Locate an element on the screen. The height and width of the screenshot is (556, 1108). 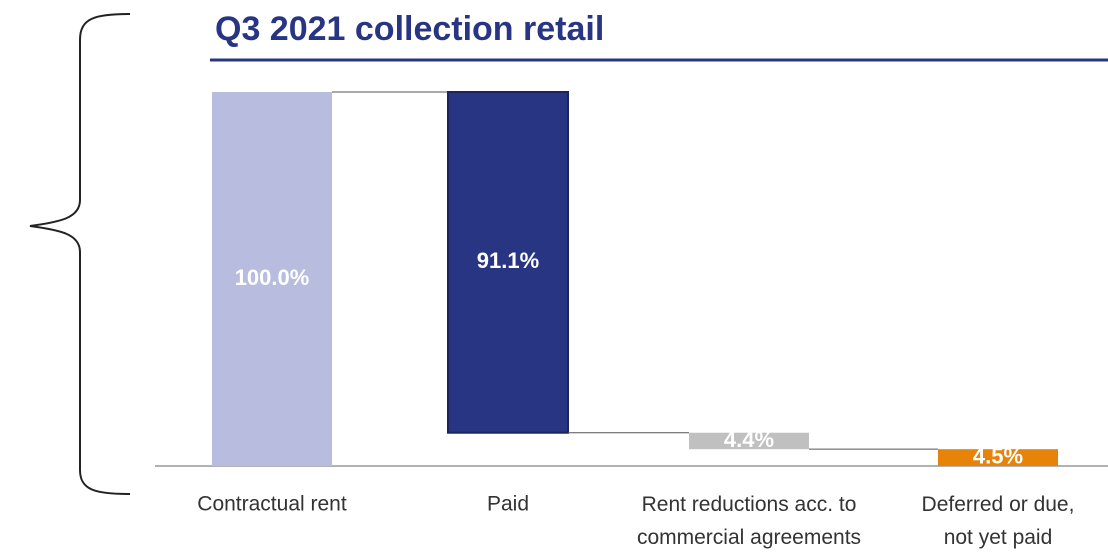
value-label: 4.4% is located at coordinates (749, 439).